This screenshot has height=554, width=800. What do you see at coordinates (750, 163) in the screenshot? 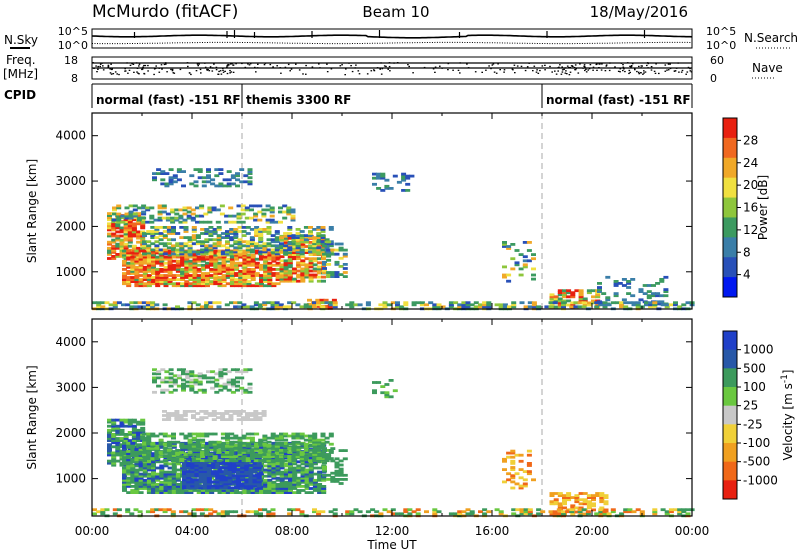
I see `colorbar-tick-label: 24` at bounding box center [750, 163].